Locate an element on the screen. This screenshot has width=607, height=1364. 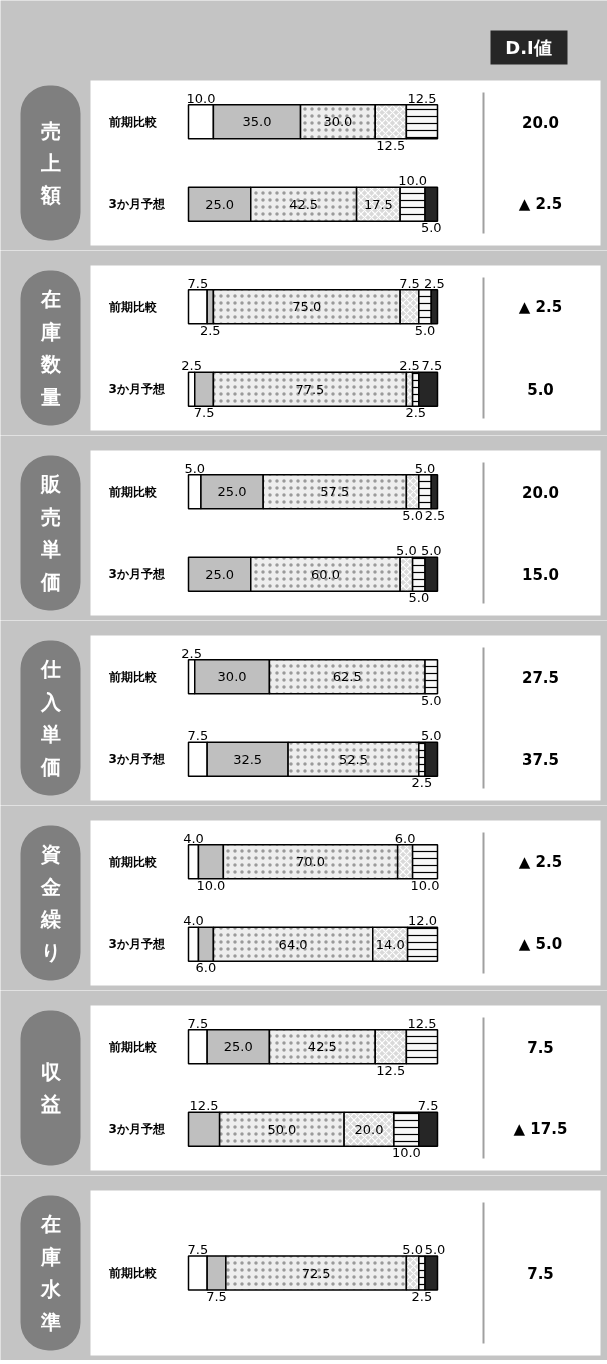
text: 15.0 is located at coordinates (541, 575).